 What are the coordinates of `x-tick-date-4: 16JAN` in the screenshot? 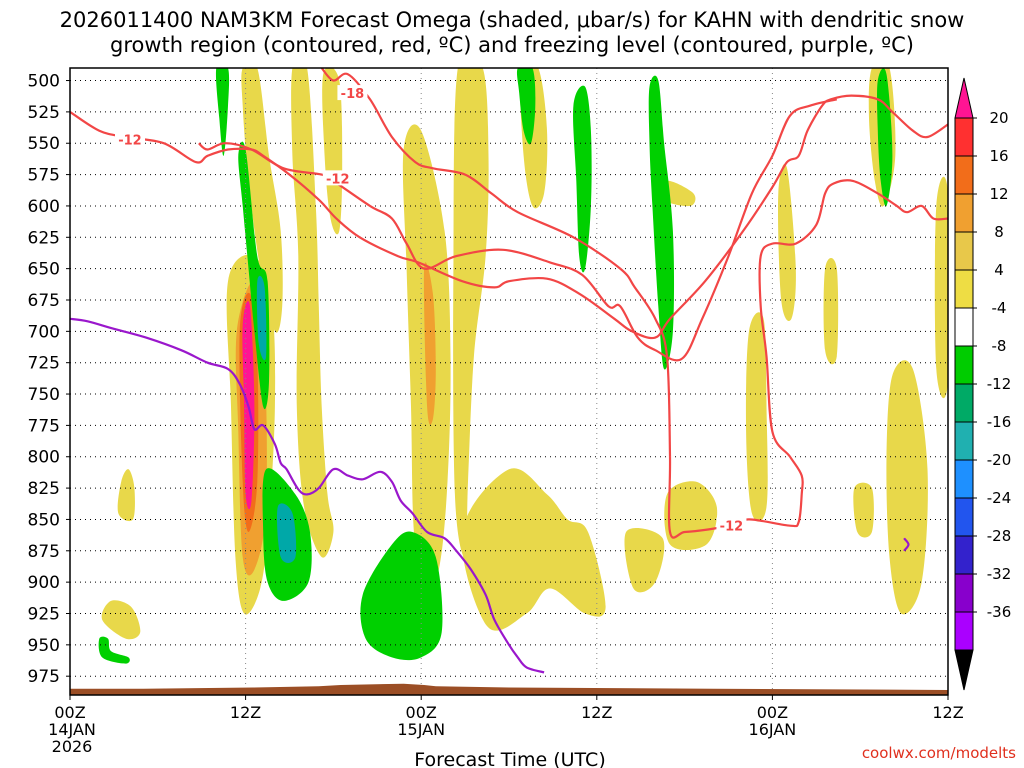 It's located at (773, 729).